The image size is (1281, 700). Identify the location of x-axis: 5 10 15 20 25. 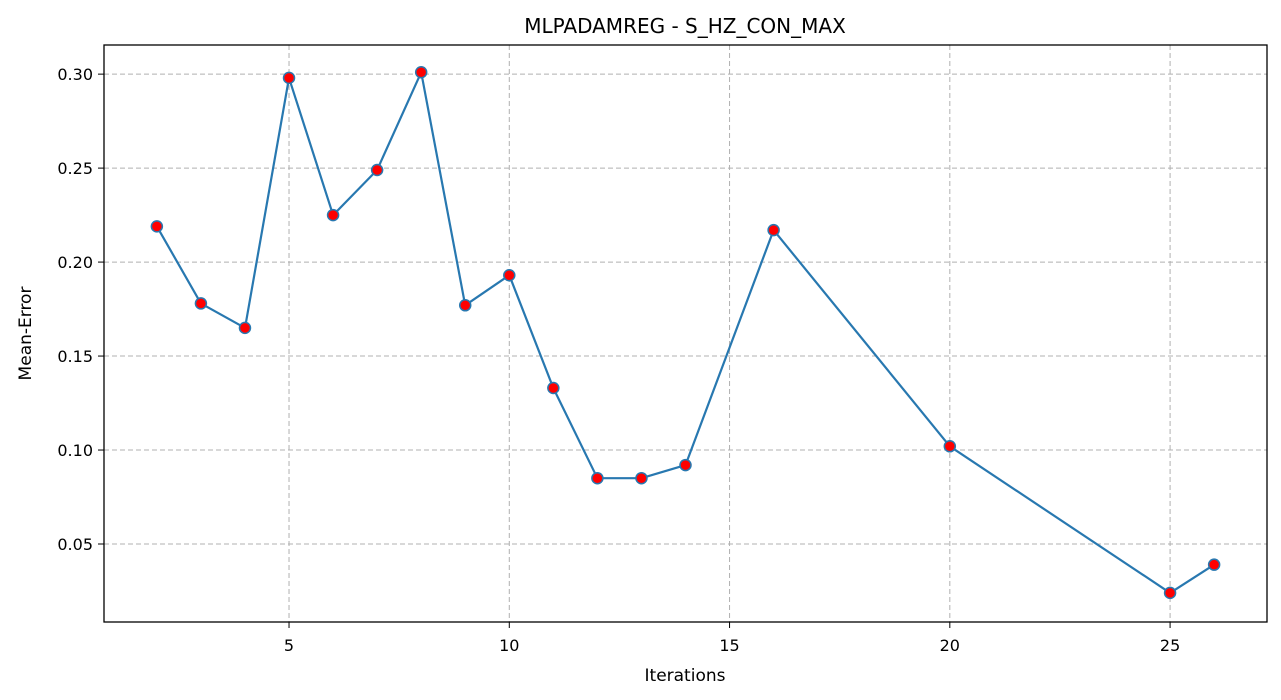
(732, 638).